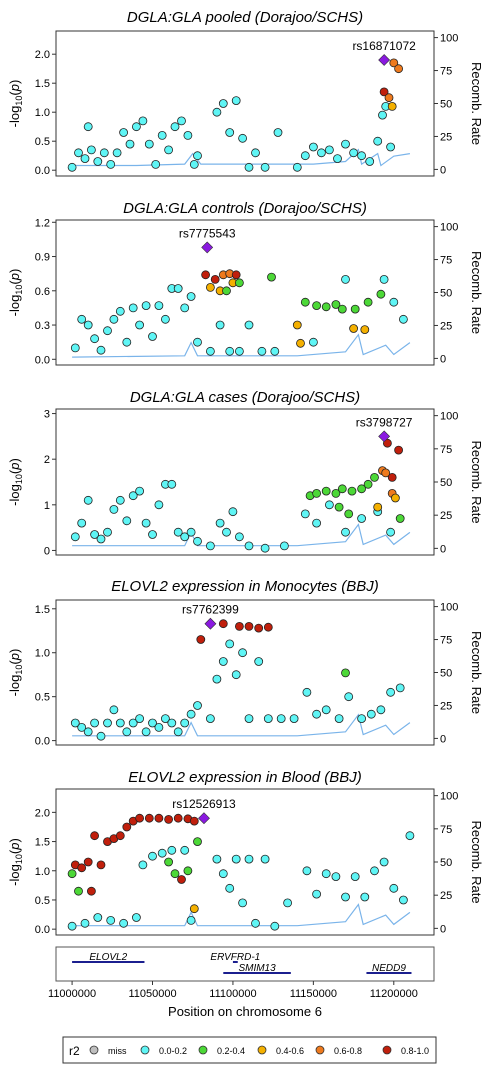 This screenshot has width=500, height=1071. What do you see at coordinates (443, 549) in the screenshot?
I see `recomb-tick-label: 0` at bounding box center [443, 549].